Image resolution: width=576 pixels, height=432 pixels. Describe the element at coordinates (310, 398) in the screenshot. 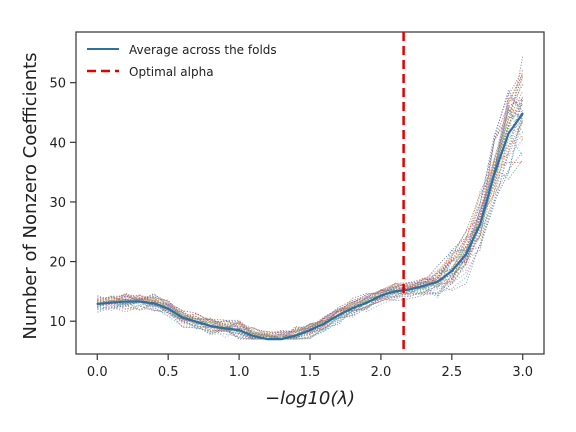

I see `x-axis-label: −log10(λ)` at that location.